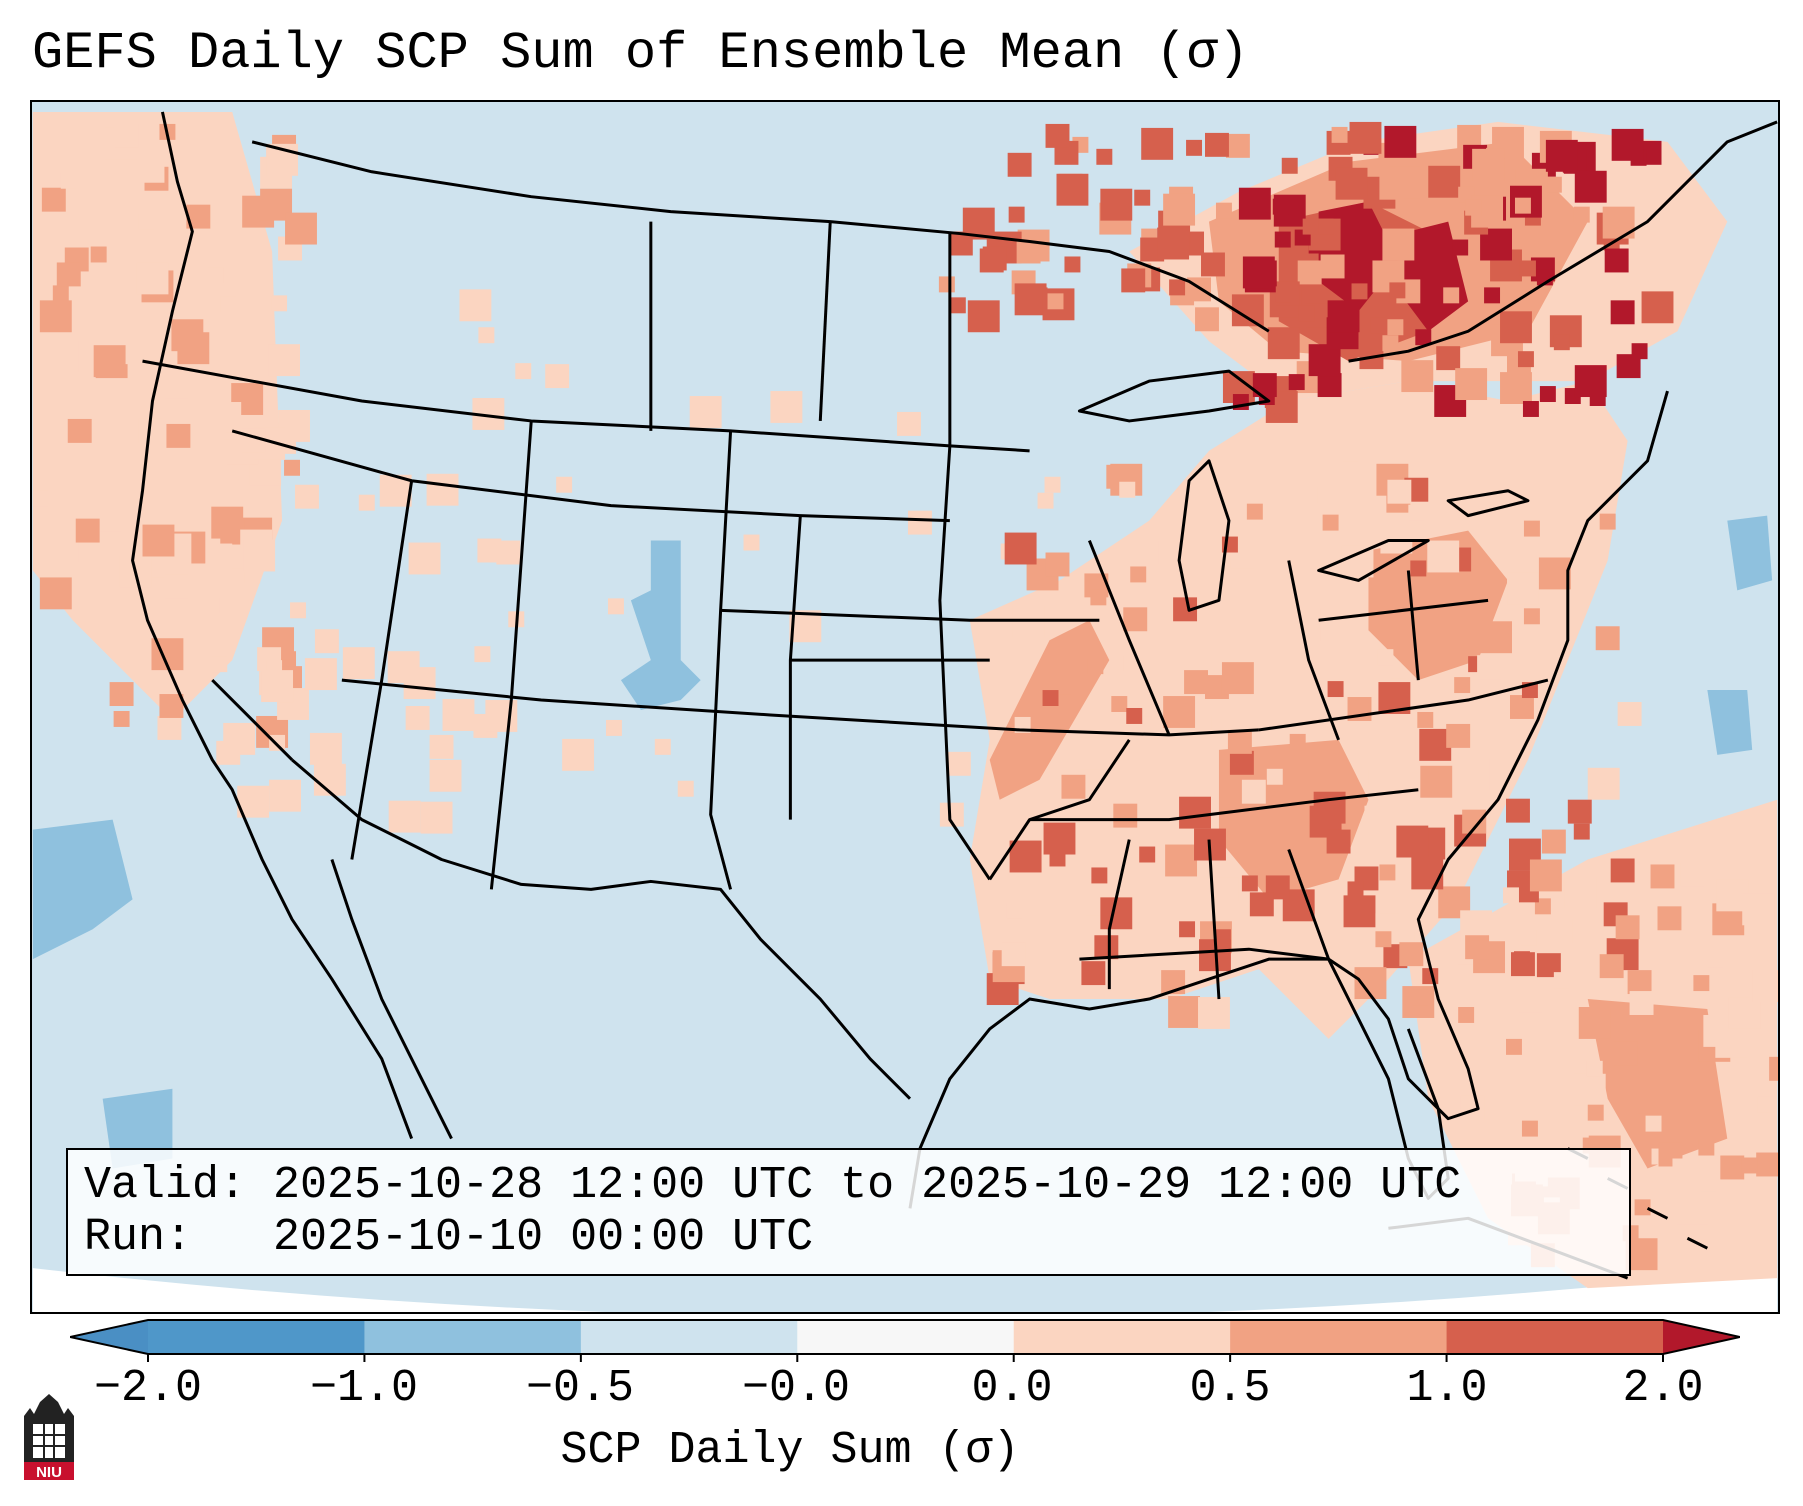  I want to click on niu-logo-icon: NIU, so click(49, 1437).